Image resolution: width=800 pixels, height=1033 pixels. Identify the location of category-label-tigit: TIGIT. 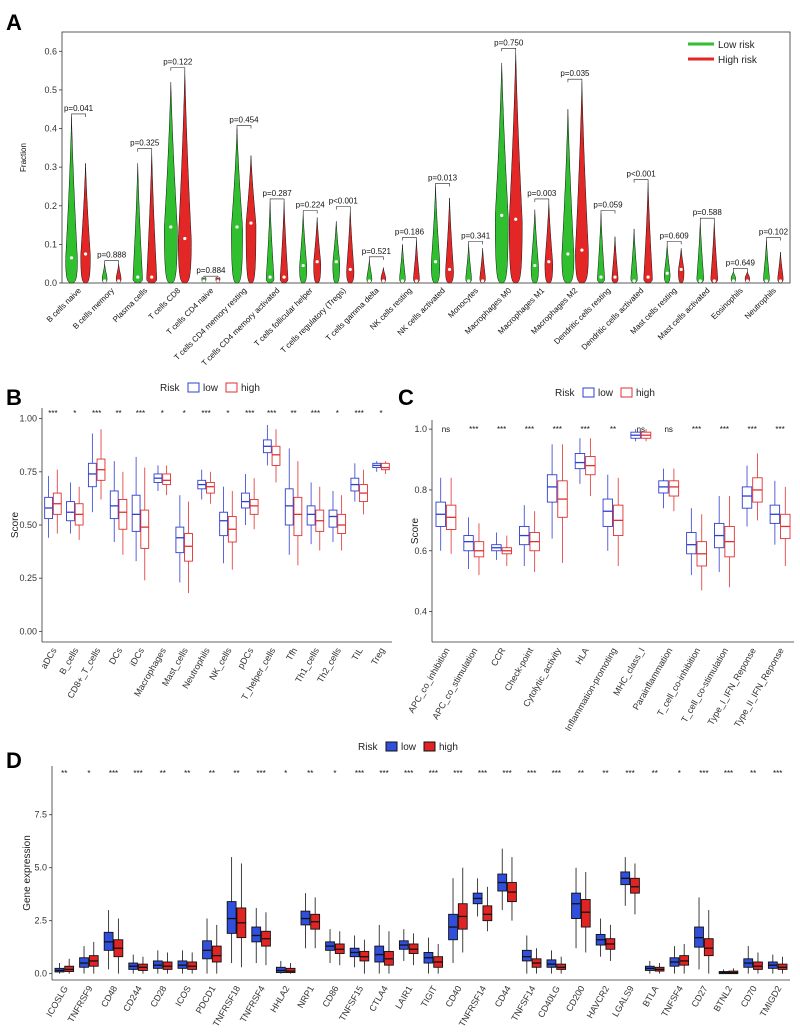
(429, 996).